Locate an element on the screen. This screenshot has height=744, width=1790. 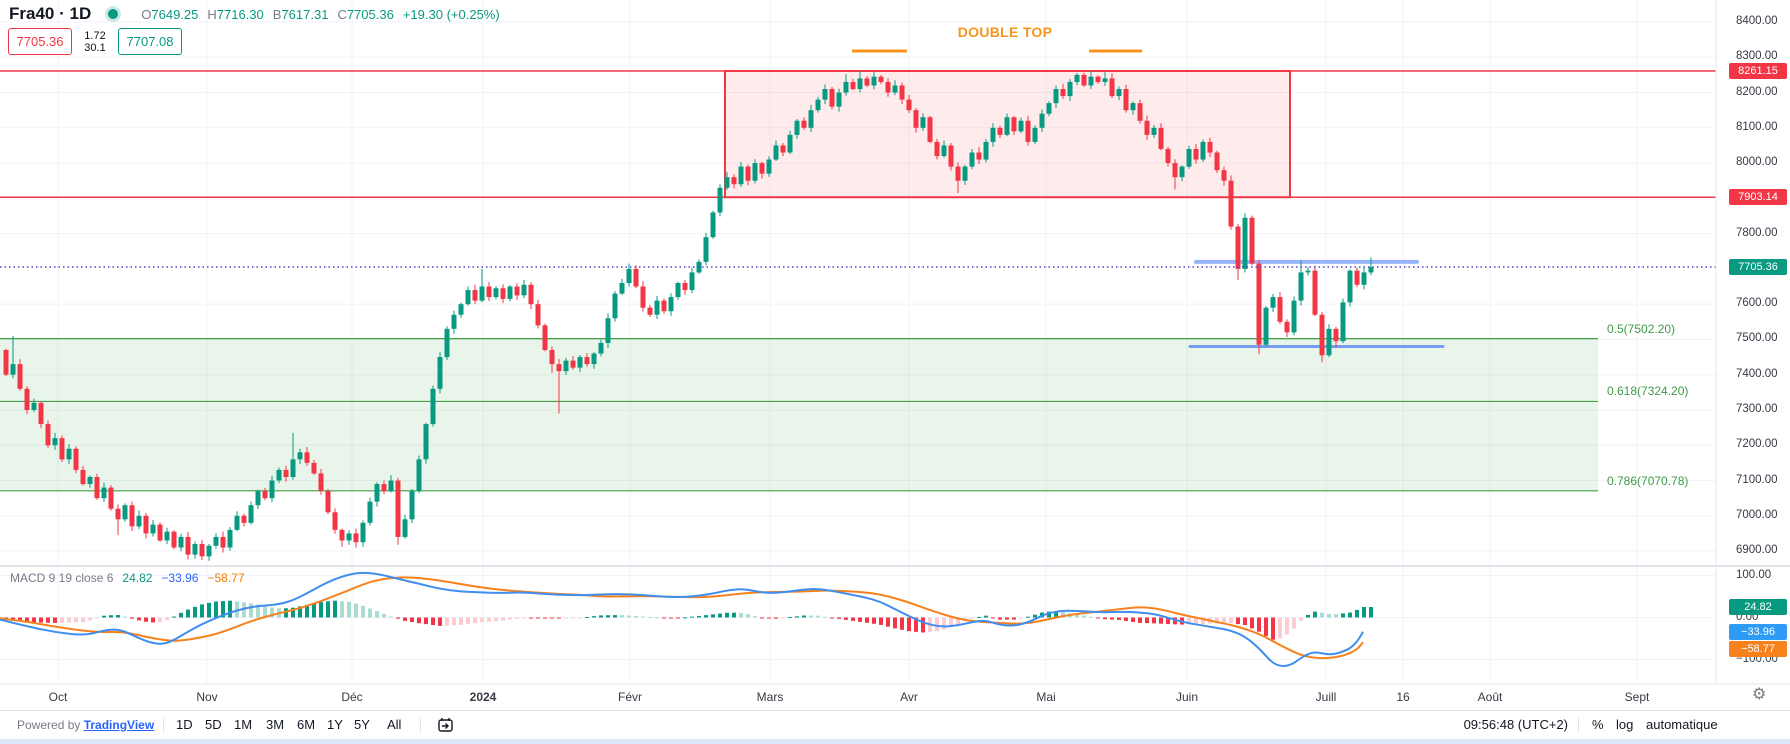
fib-level-label: 0.5(7502.20) is located at coordinates (1641, 328).